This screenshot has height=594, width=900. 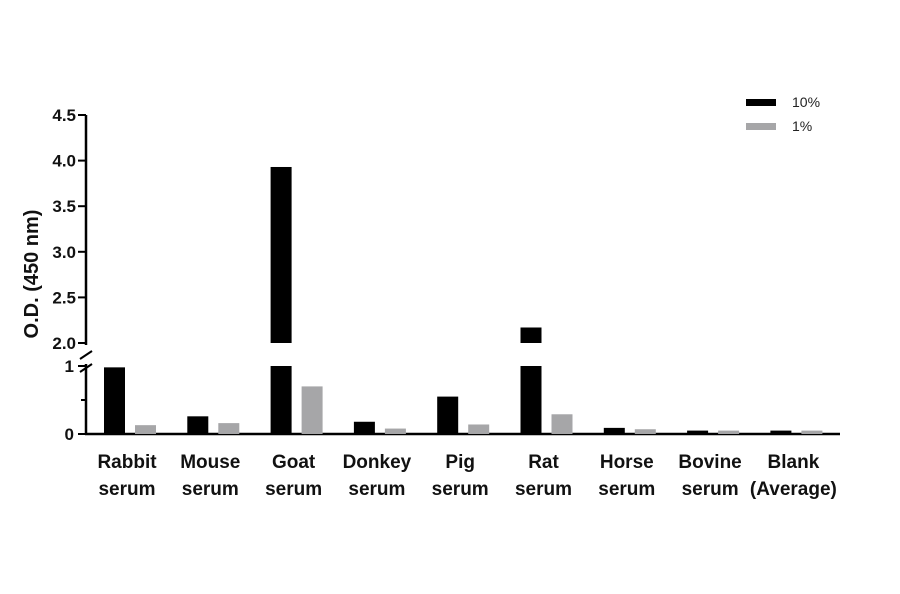 What do you see at coordinates (794, 462) in the screenshot?
I see `x-category-label: Blank` at bounding box center [794, 462].